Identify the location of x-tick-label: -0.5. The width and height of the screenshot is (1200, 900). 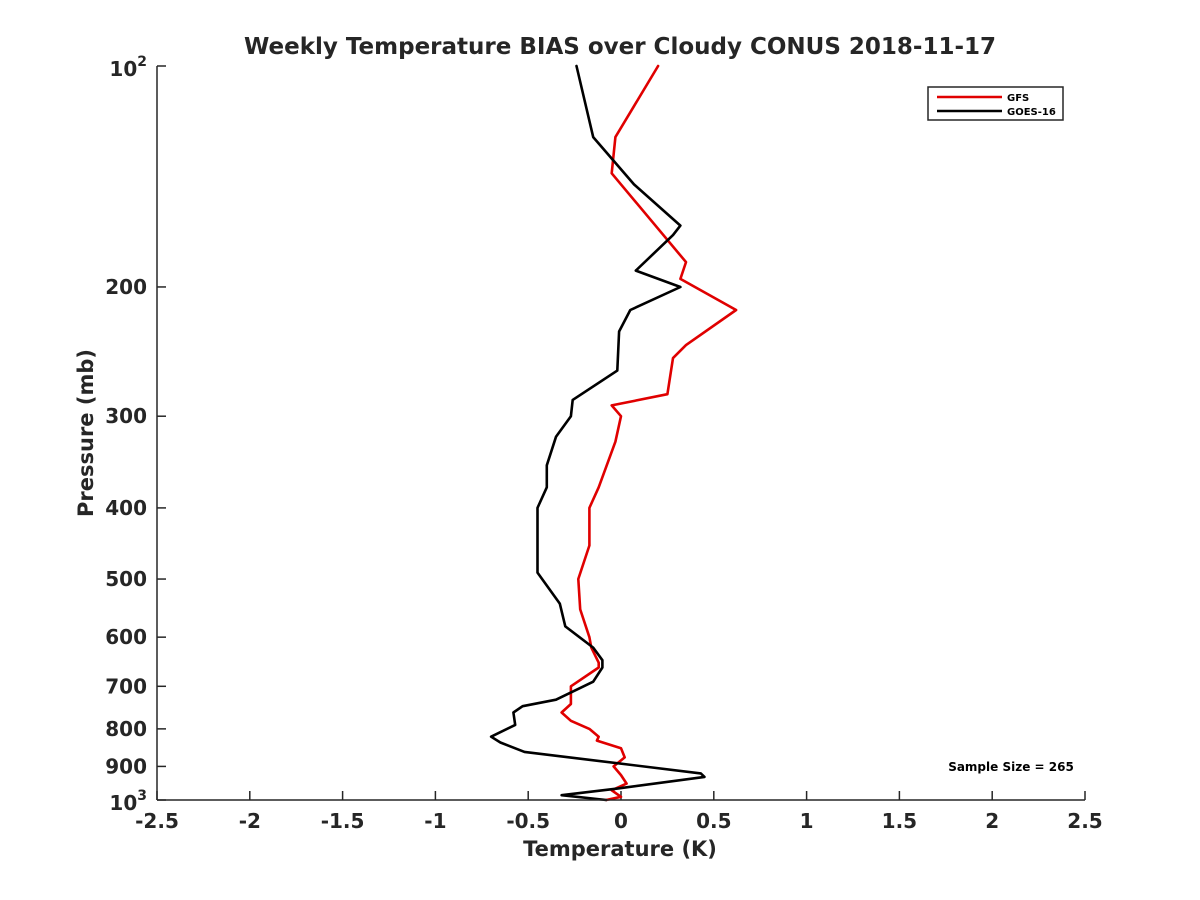
(528, 821).